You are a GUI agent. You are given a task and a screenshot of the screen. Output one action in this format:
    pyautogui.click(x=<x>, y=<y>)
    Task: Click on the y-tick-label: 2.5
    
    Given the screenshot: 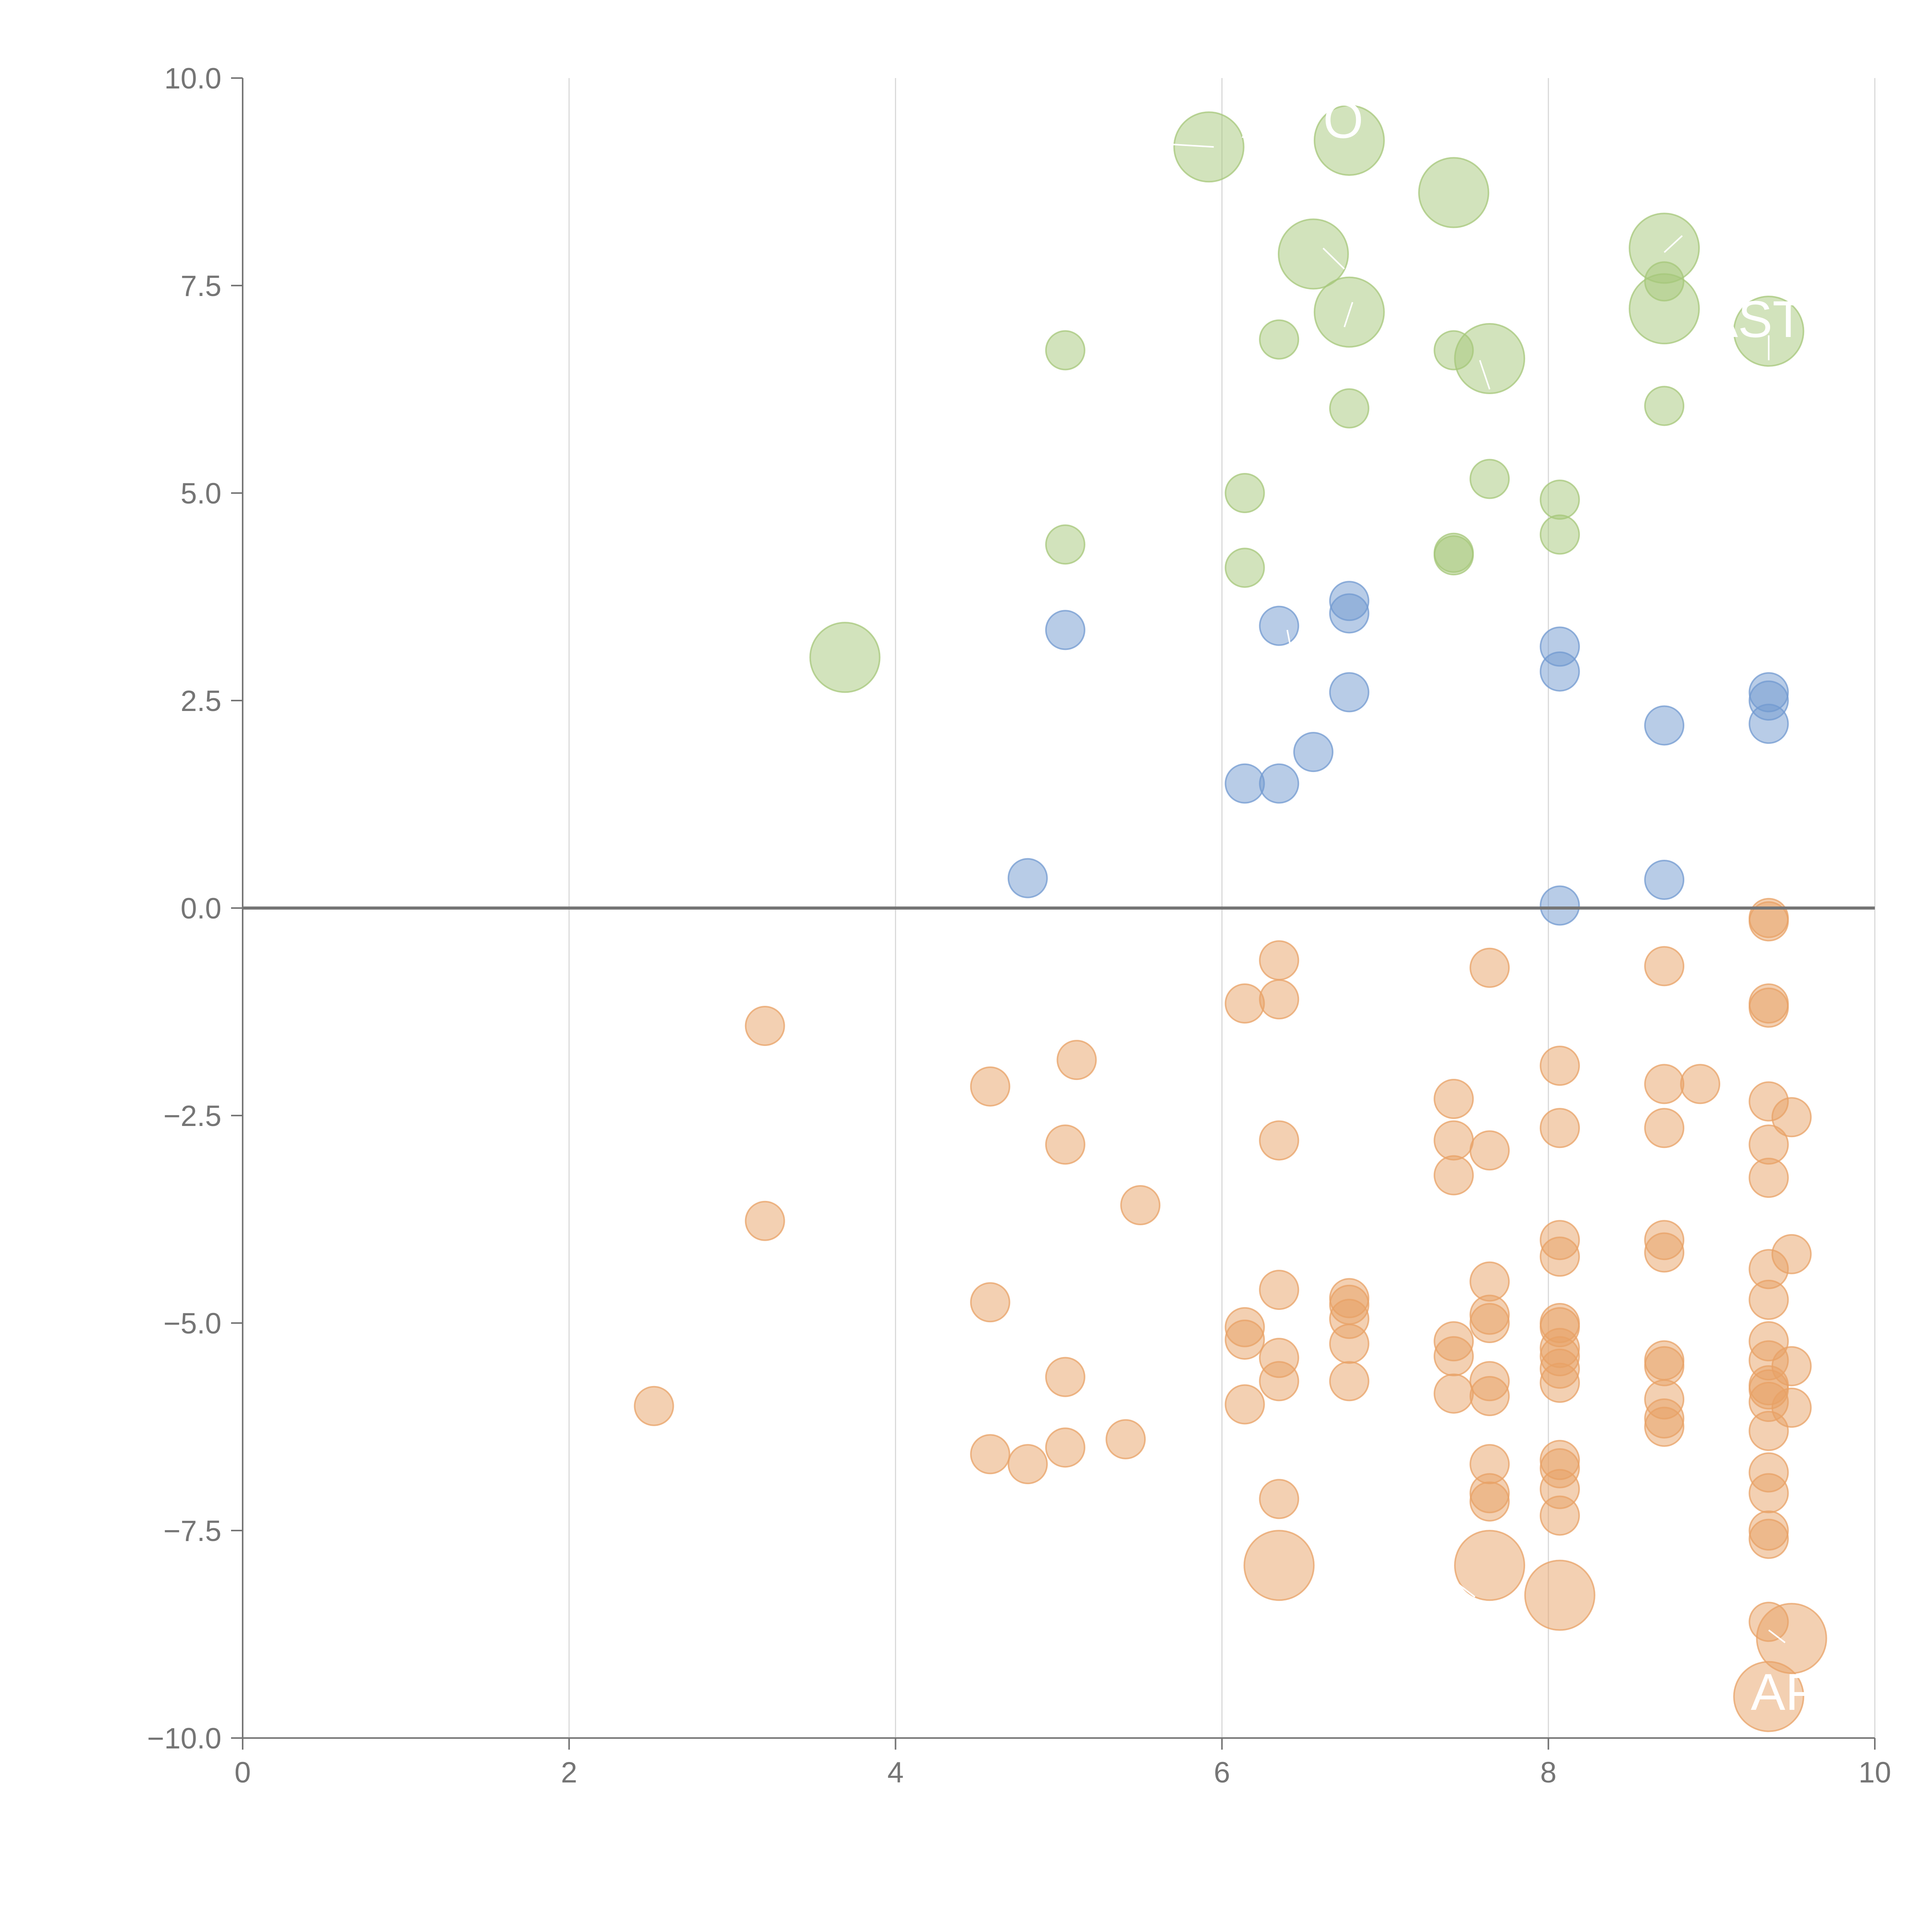 What is the action you would take?
    pyautogui.click(x=200, y=702)
    